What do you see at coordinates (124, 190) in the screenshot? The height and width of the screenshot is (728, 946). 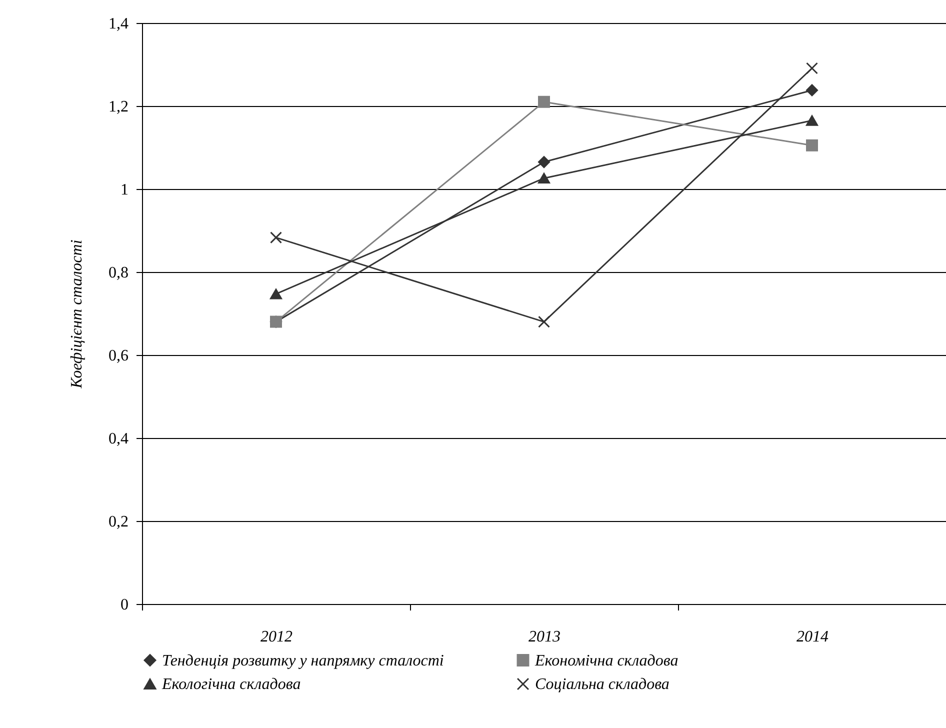 I see `y-tick-label: 1` at bounding box center [124, 190].